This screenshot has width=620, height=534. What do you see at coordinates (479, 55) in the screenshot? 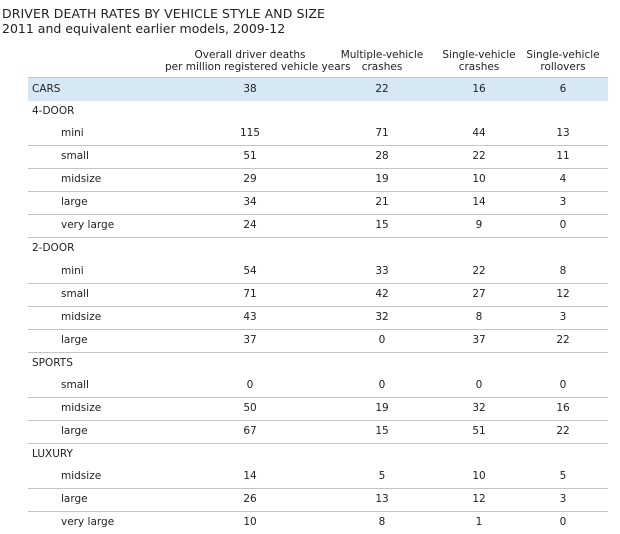
I see `column-header-single-vehicle-crashes-line-1: Single-vehicle` at bounding box center [479, 55].